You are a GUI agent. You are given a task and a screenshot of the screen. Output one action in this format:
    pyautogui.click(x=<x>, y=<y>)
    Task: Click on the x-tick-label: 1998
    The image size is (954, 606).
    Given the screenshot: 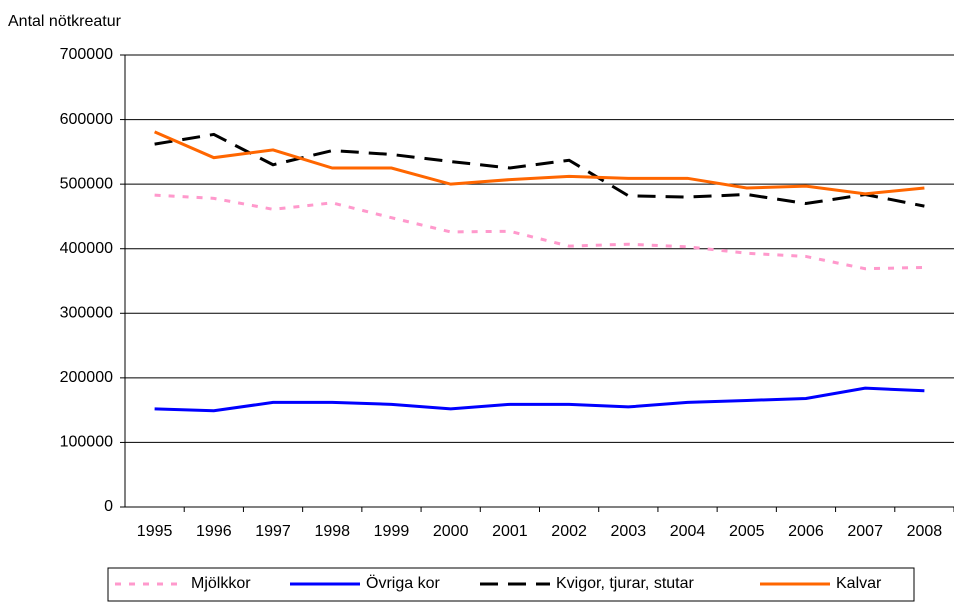 What is the action you would take?
    pyautogui.click(x=332, y=531)
    